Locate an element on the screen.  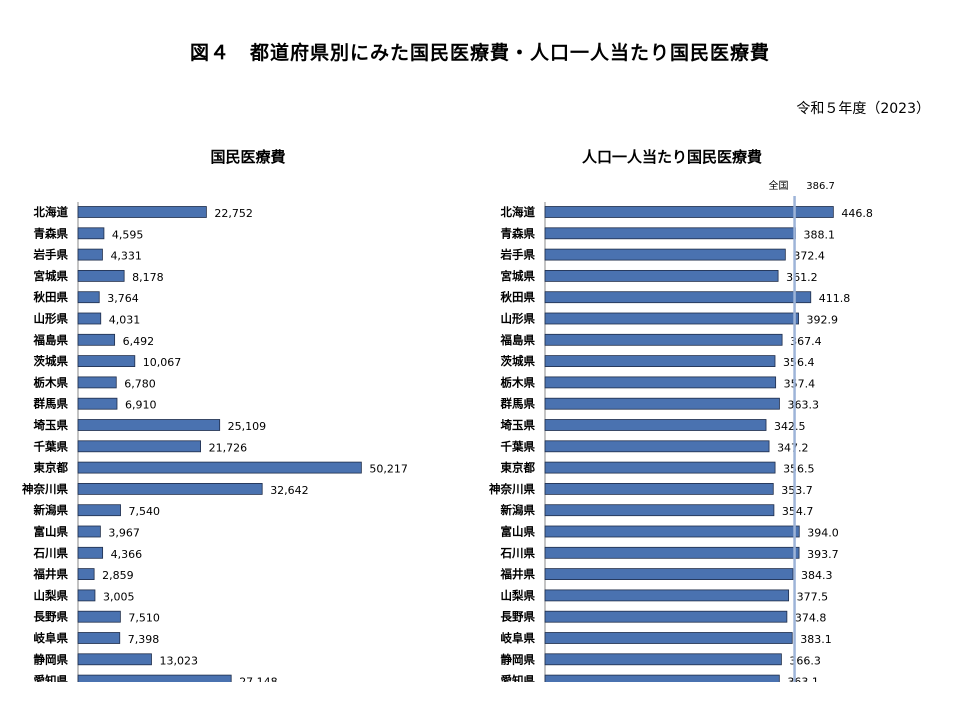
value-label: 394.0 is located at coordinates (823, 533).